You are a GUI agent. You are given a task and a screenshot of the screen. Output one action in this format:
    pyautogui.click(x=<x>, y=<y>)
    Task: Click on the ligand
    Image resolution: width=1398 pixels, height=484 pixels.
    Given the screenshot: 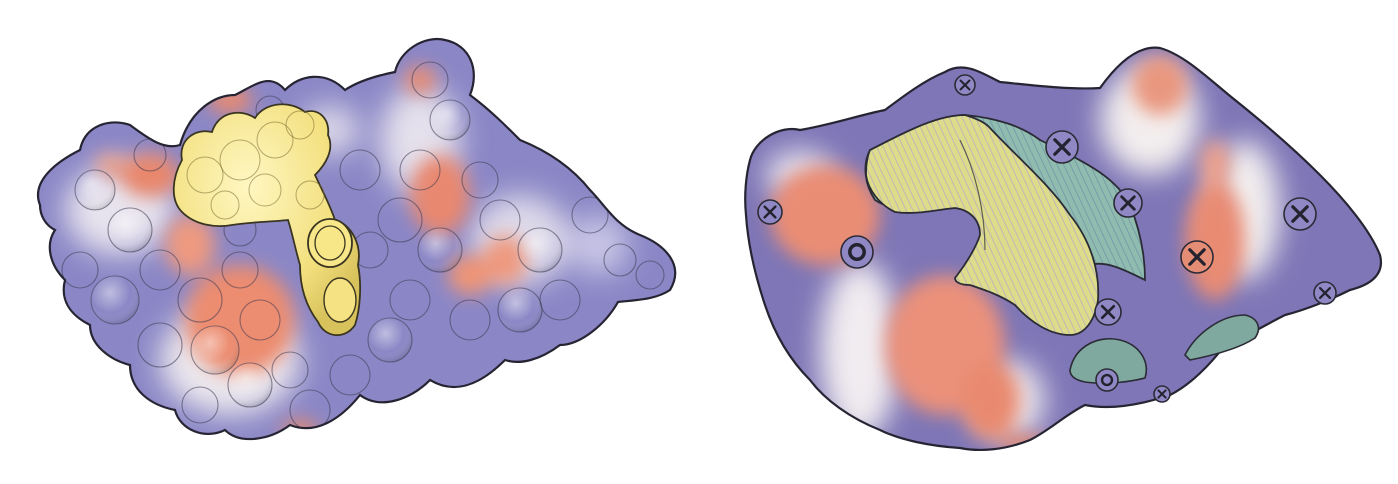 What is the action you would take?
    pyautogui.click(x=267, y=220)
    